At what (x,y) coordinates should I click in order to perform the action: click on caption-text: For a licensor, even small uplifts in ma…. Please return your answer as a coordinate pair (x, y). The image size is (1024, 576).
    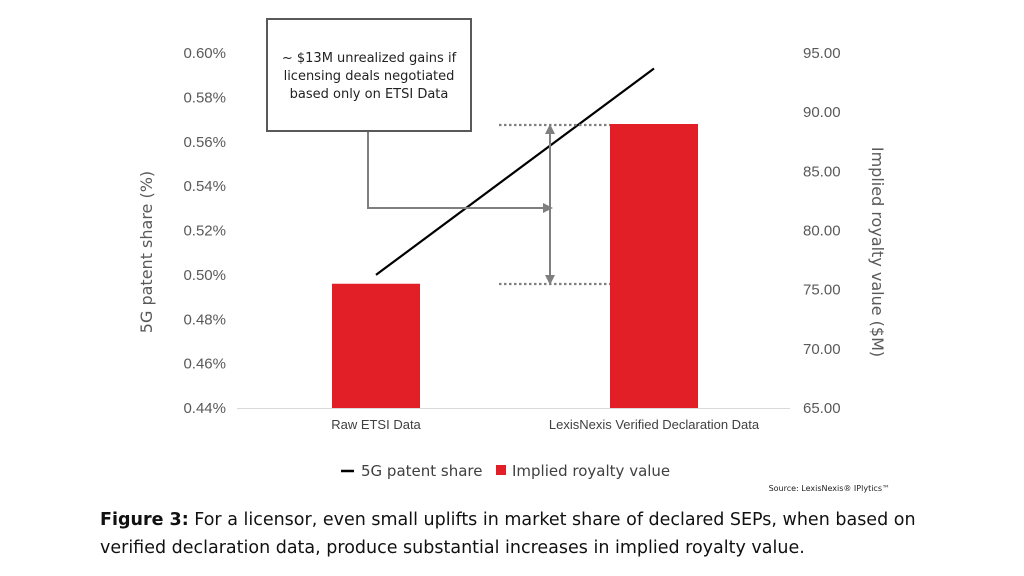
    Looking at the image, I should click on (508, 534).